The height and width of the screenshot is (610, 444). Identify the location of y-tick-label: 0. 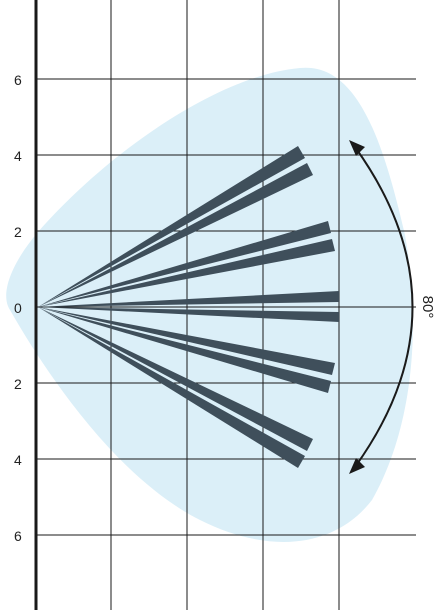
(18, 308).